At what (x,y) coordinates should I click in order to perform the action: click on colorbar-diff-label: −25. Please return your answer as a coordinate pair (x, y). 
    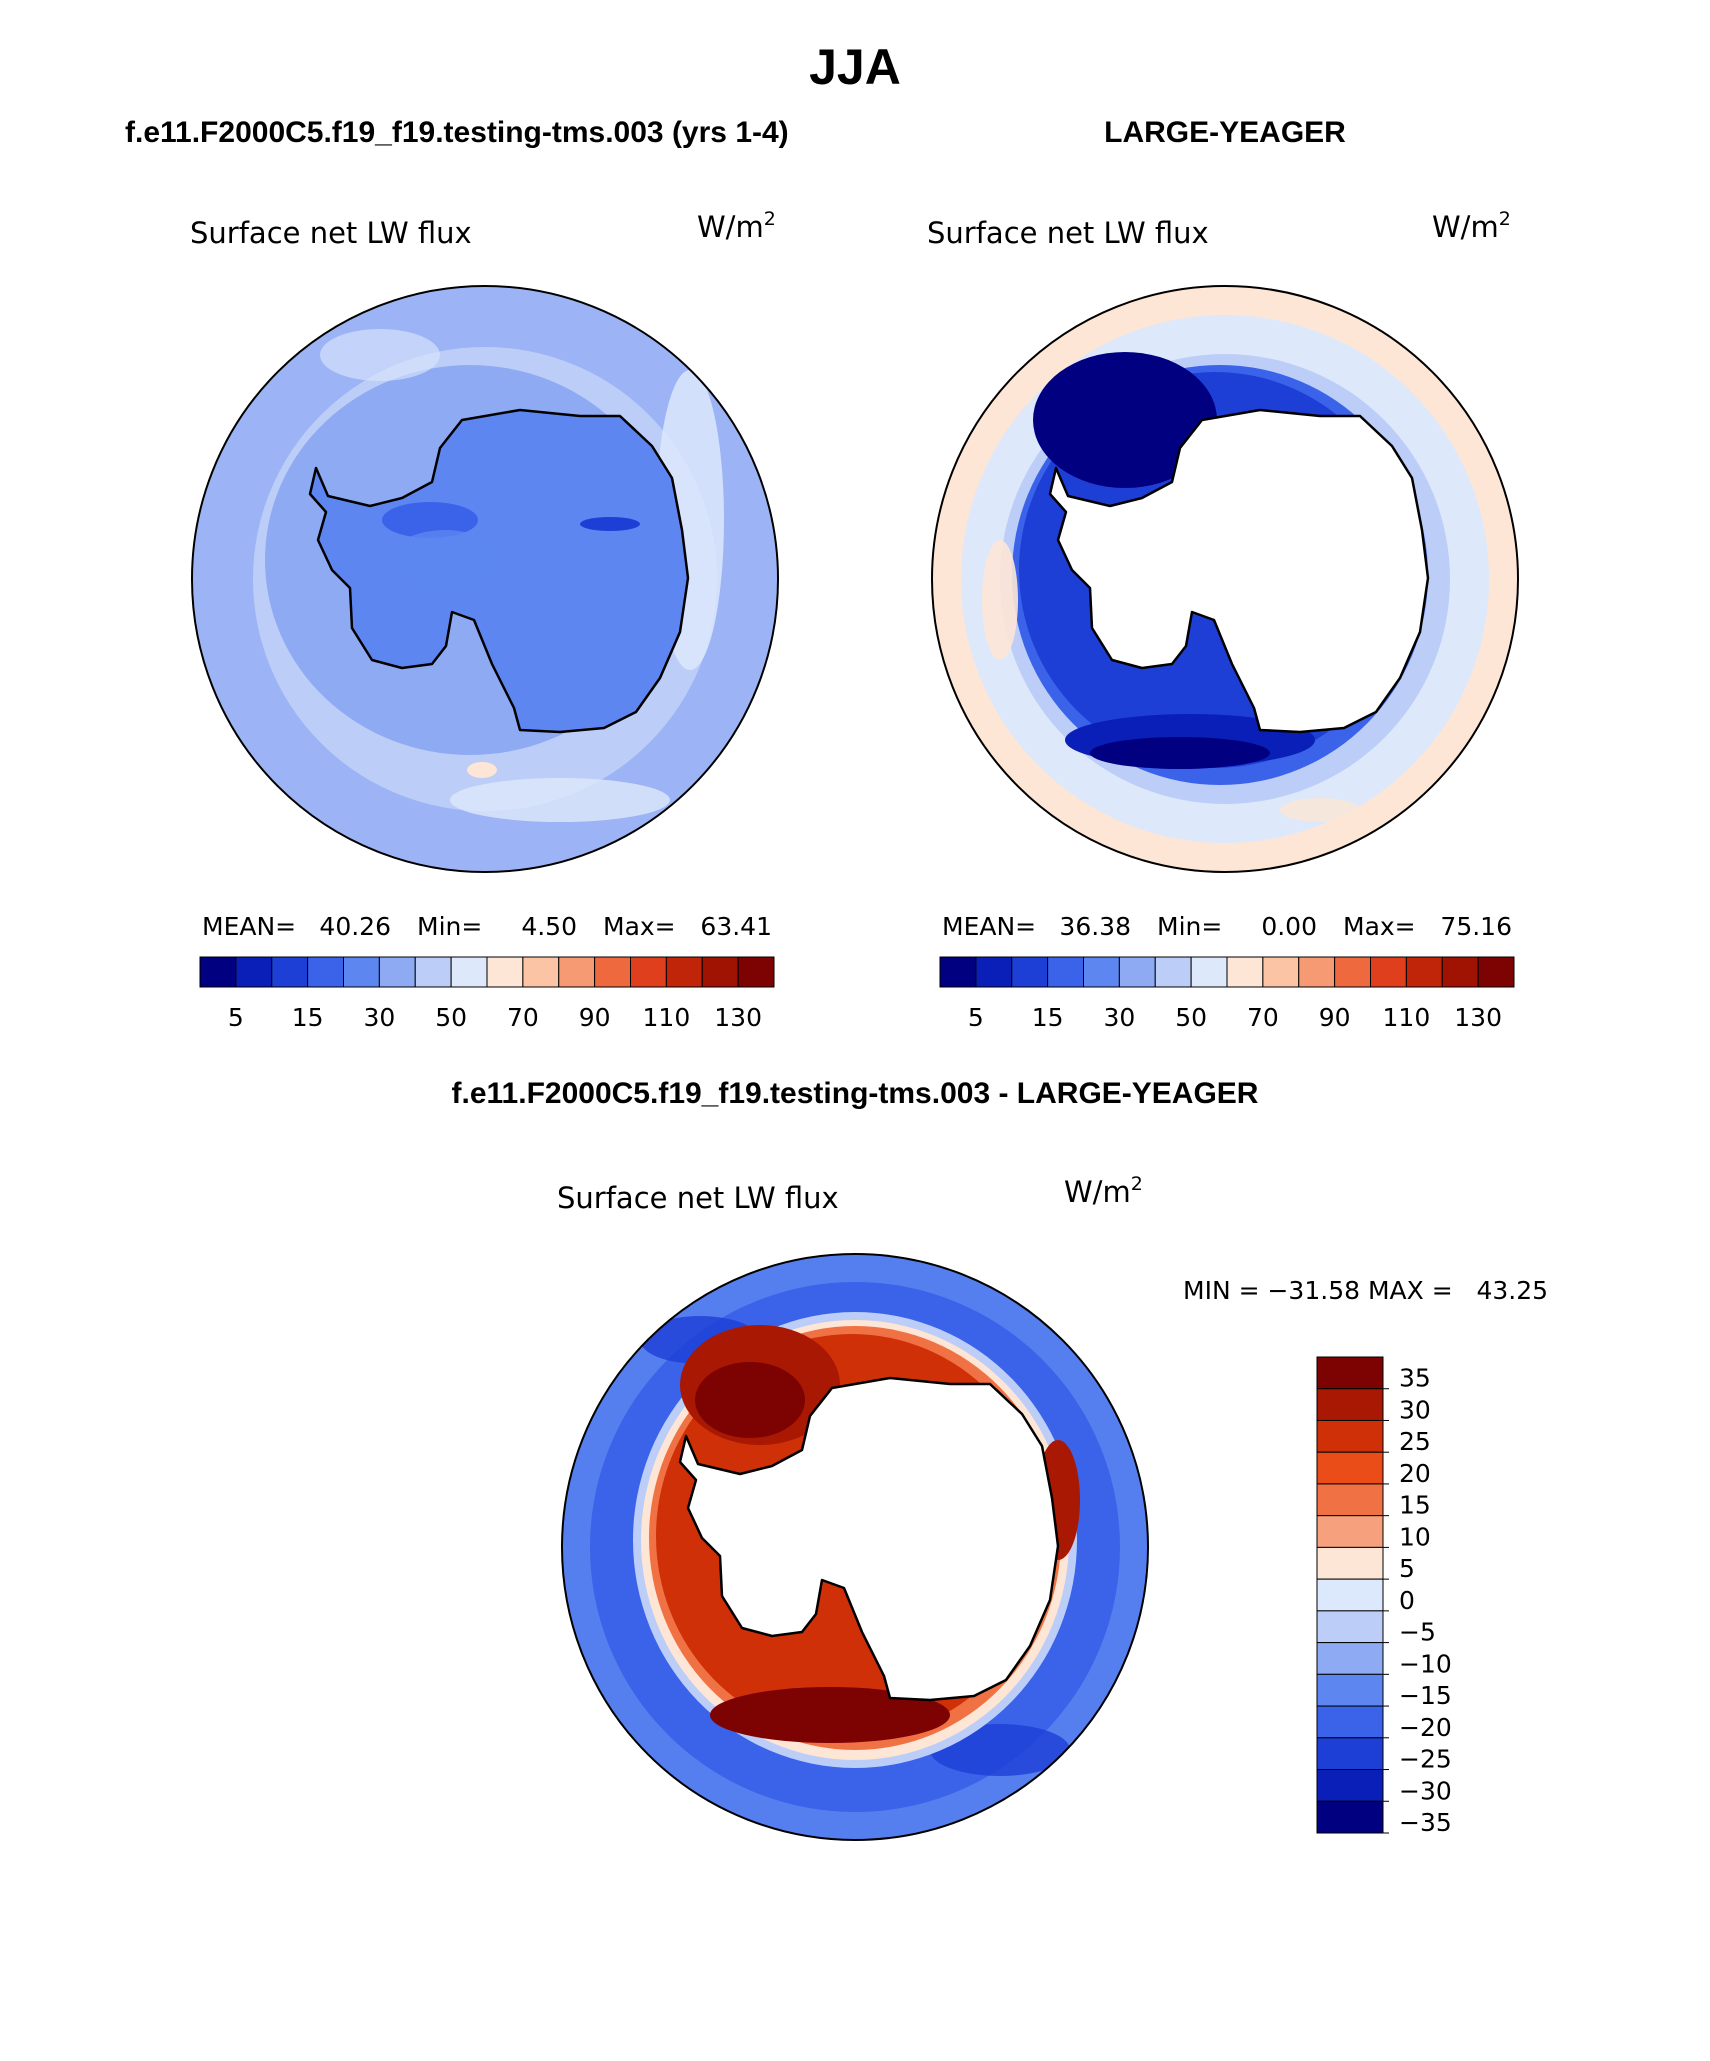
    Looking at the image, I should click on (1425, 1759).